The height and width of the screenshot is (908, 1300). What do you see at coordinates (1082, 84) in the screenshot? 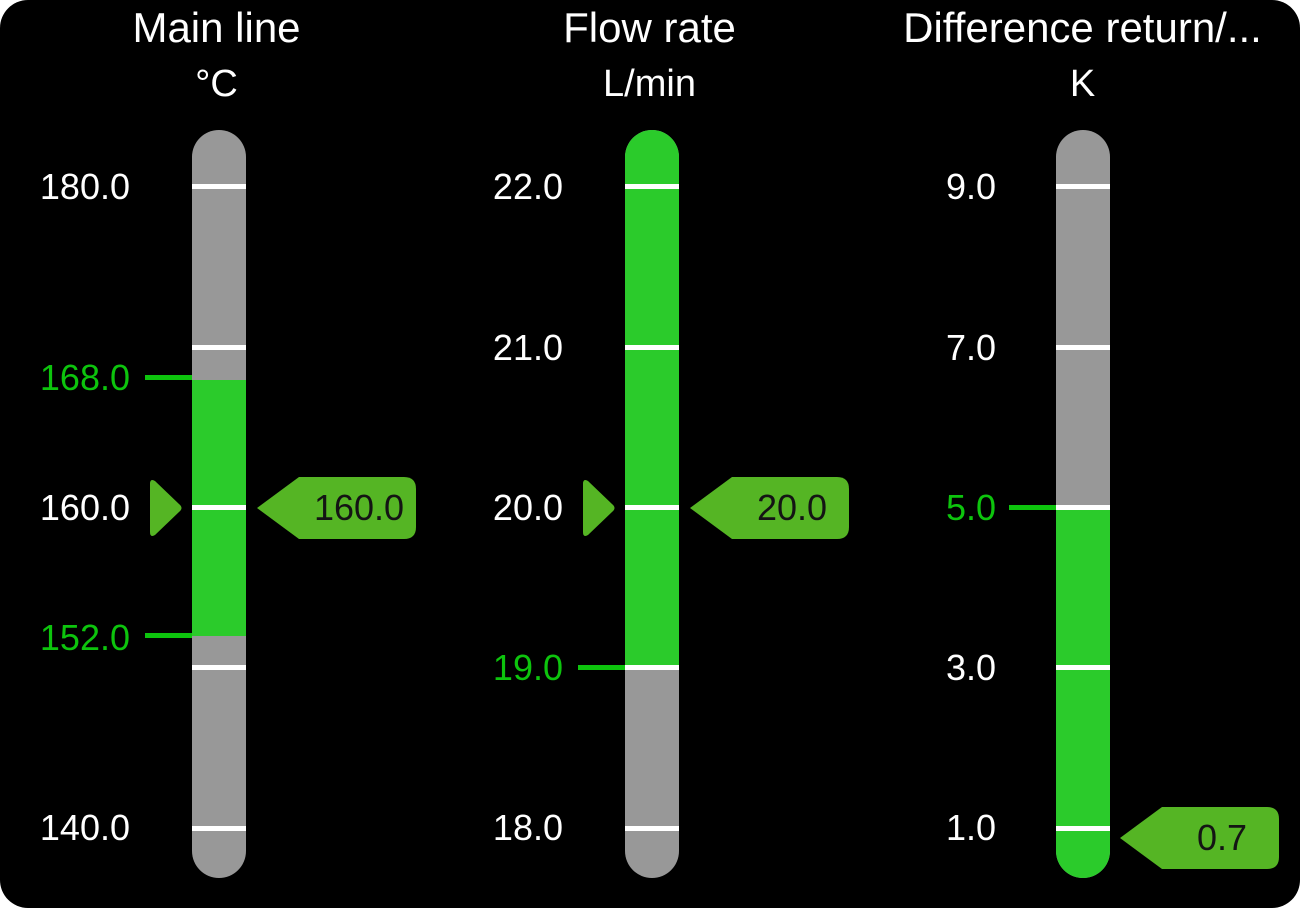
I see `gauge-unit: K` at bounding box center [1082, 84].